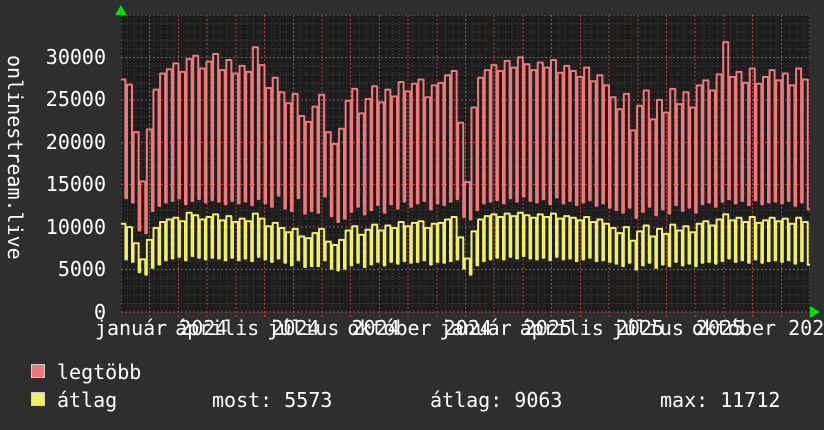  I want to click on x-tick-label: július 2025, so click(678, 328).